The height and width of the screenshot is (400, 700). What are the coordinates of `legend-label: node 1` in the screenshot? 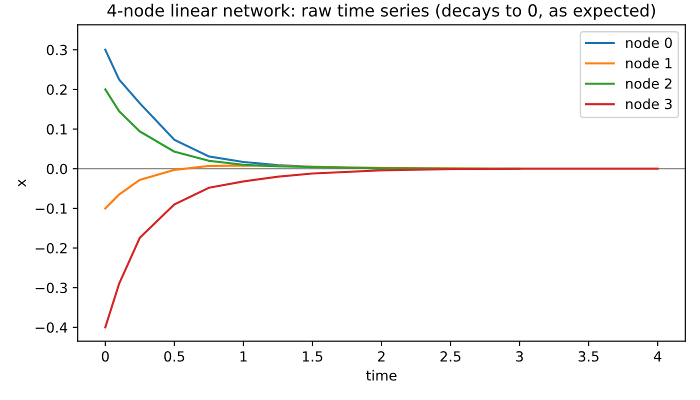 It's located at (649, 63).